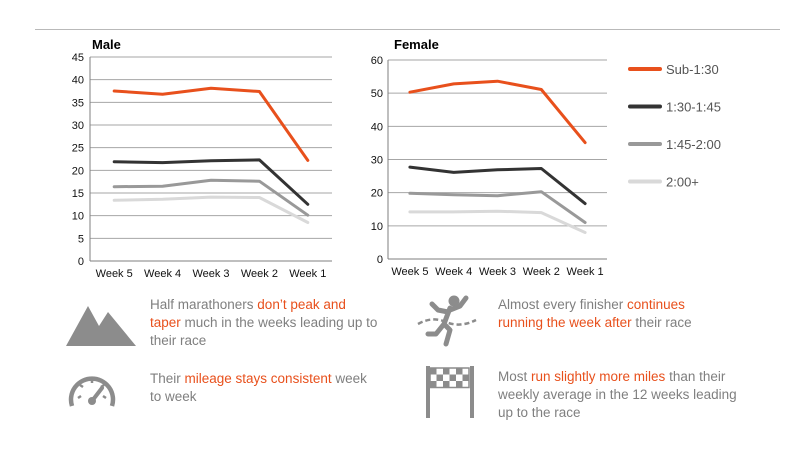 The height and width of the screenshot is (450, 800). I want to click on note-highlight: don’t peak and taper, so click(248, 313).